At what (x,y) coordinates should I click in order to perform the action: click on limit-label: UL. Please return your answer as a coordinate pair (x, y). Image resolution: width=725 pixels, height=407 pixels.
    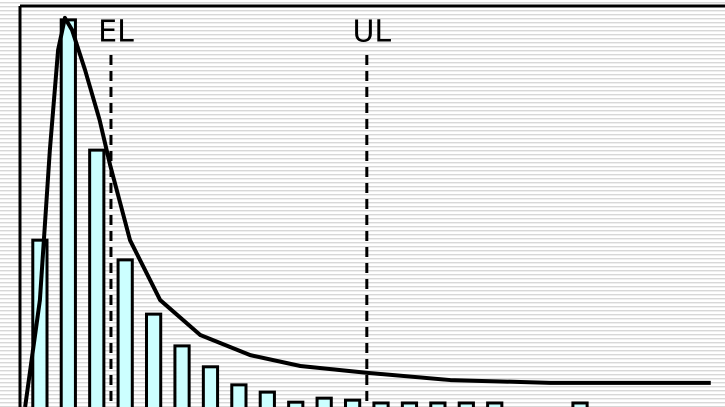
    Looking at the image, I should click on (371, 32).